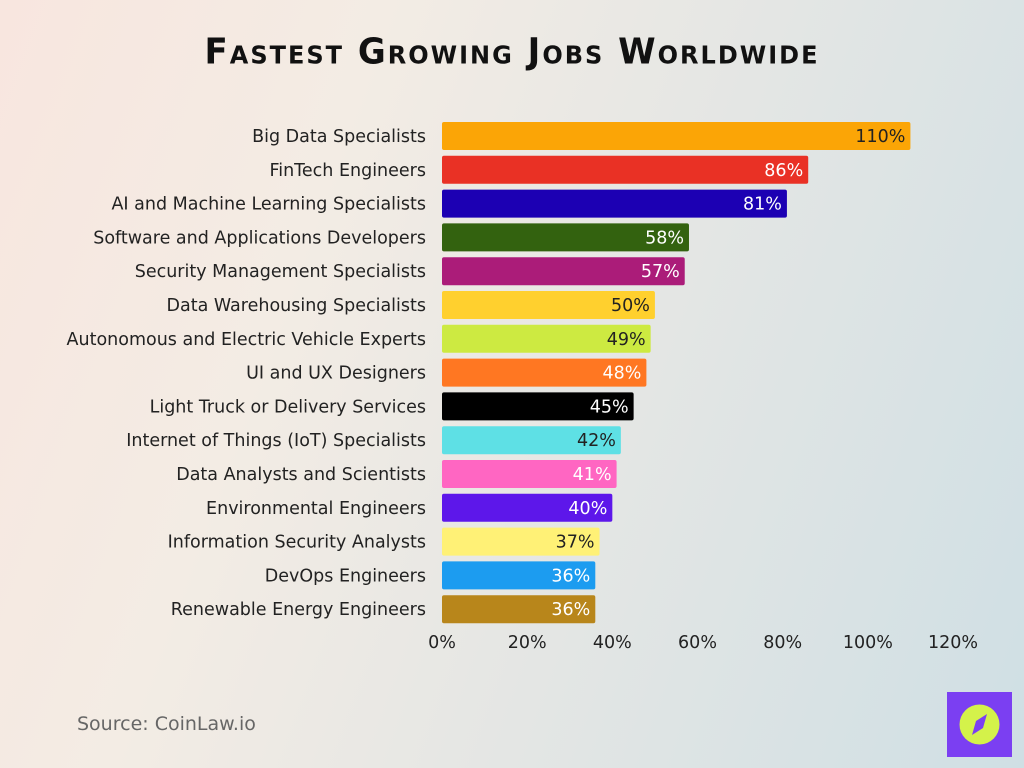 This screenshot has width=1024, height=768. I want to click on x-tick-label: 120%, so click(953, 643).